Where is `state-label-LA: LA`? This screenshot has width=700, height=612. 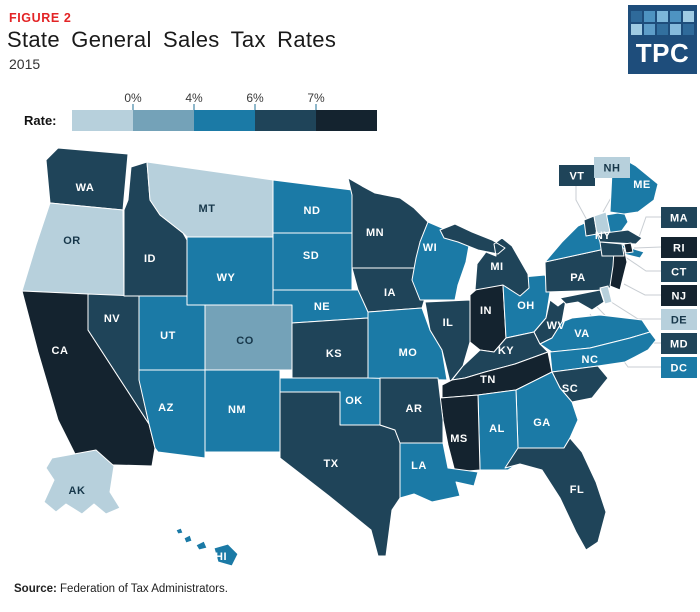
state-label-LA: LA is located at coordinates (419, 466).